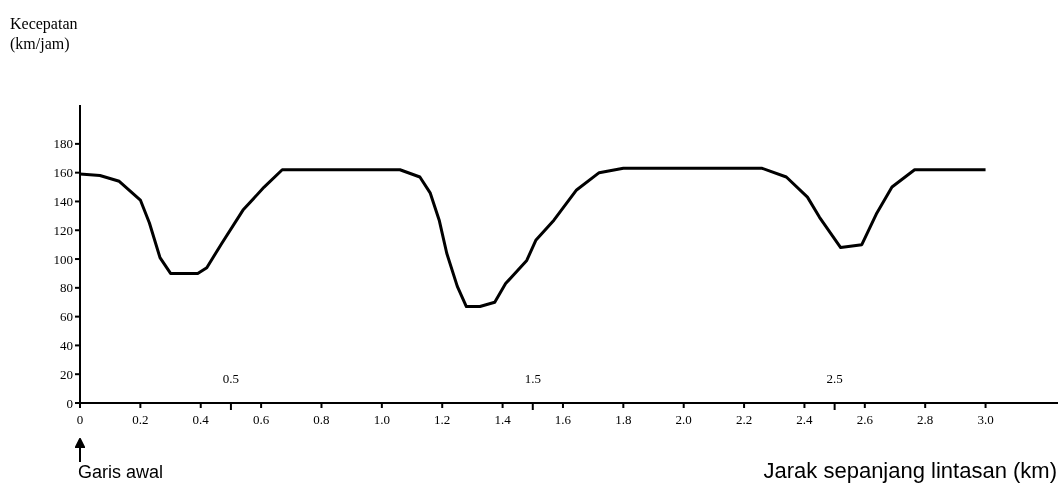 This screenshot has height=487, width=1061. What do you see at coordinates (563, 419) in the screenshot?
I see `x-tick-label: 1.6` at bounding box center [563, 419].